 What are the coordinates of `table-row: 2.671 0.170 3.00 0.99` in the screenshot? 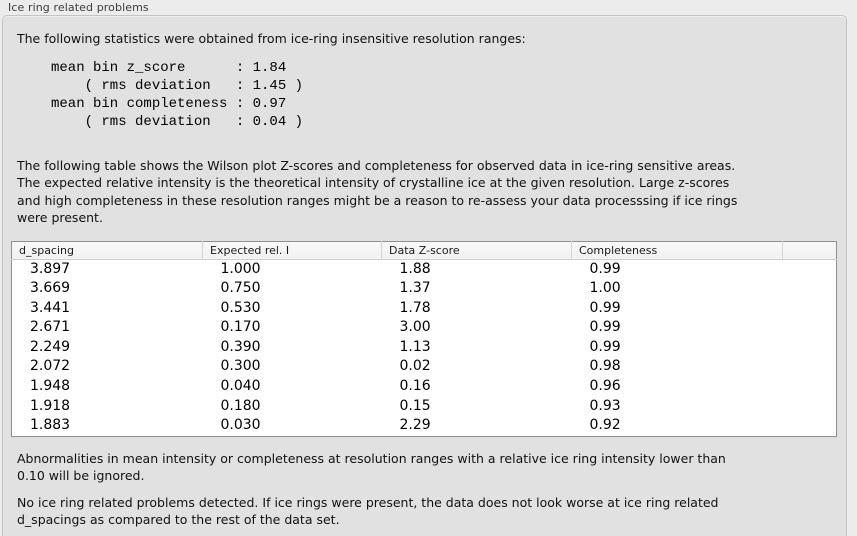 It's located at (424, 328).